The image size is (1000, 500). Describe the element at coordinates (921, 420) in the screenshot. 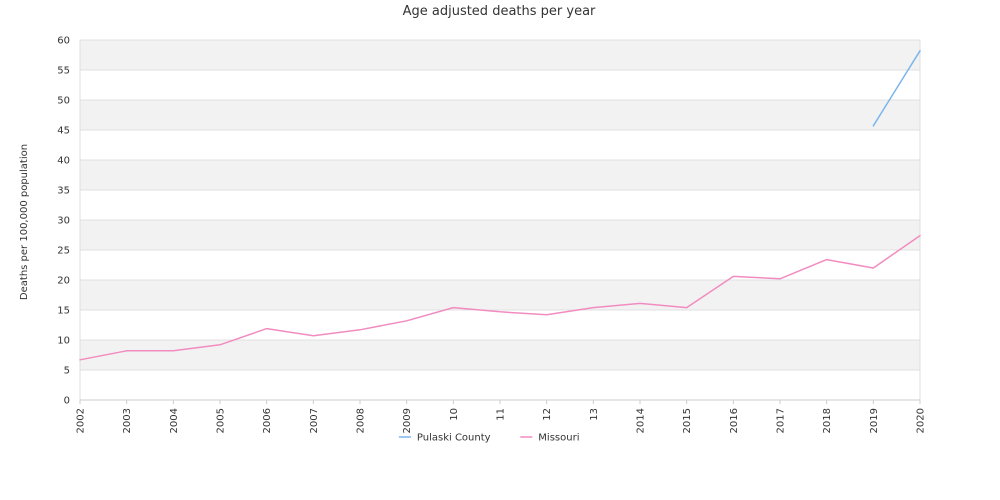

I see `x-tick-label: 2020` at that location.